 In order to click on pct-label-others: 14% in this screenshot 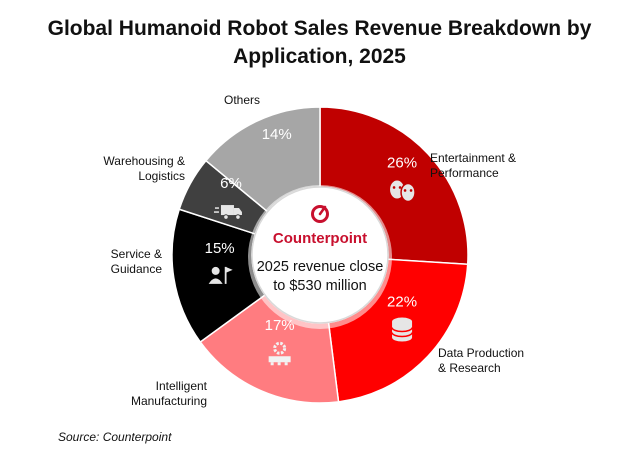, I will do `click(277, 134)`.